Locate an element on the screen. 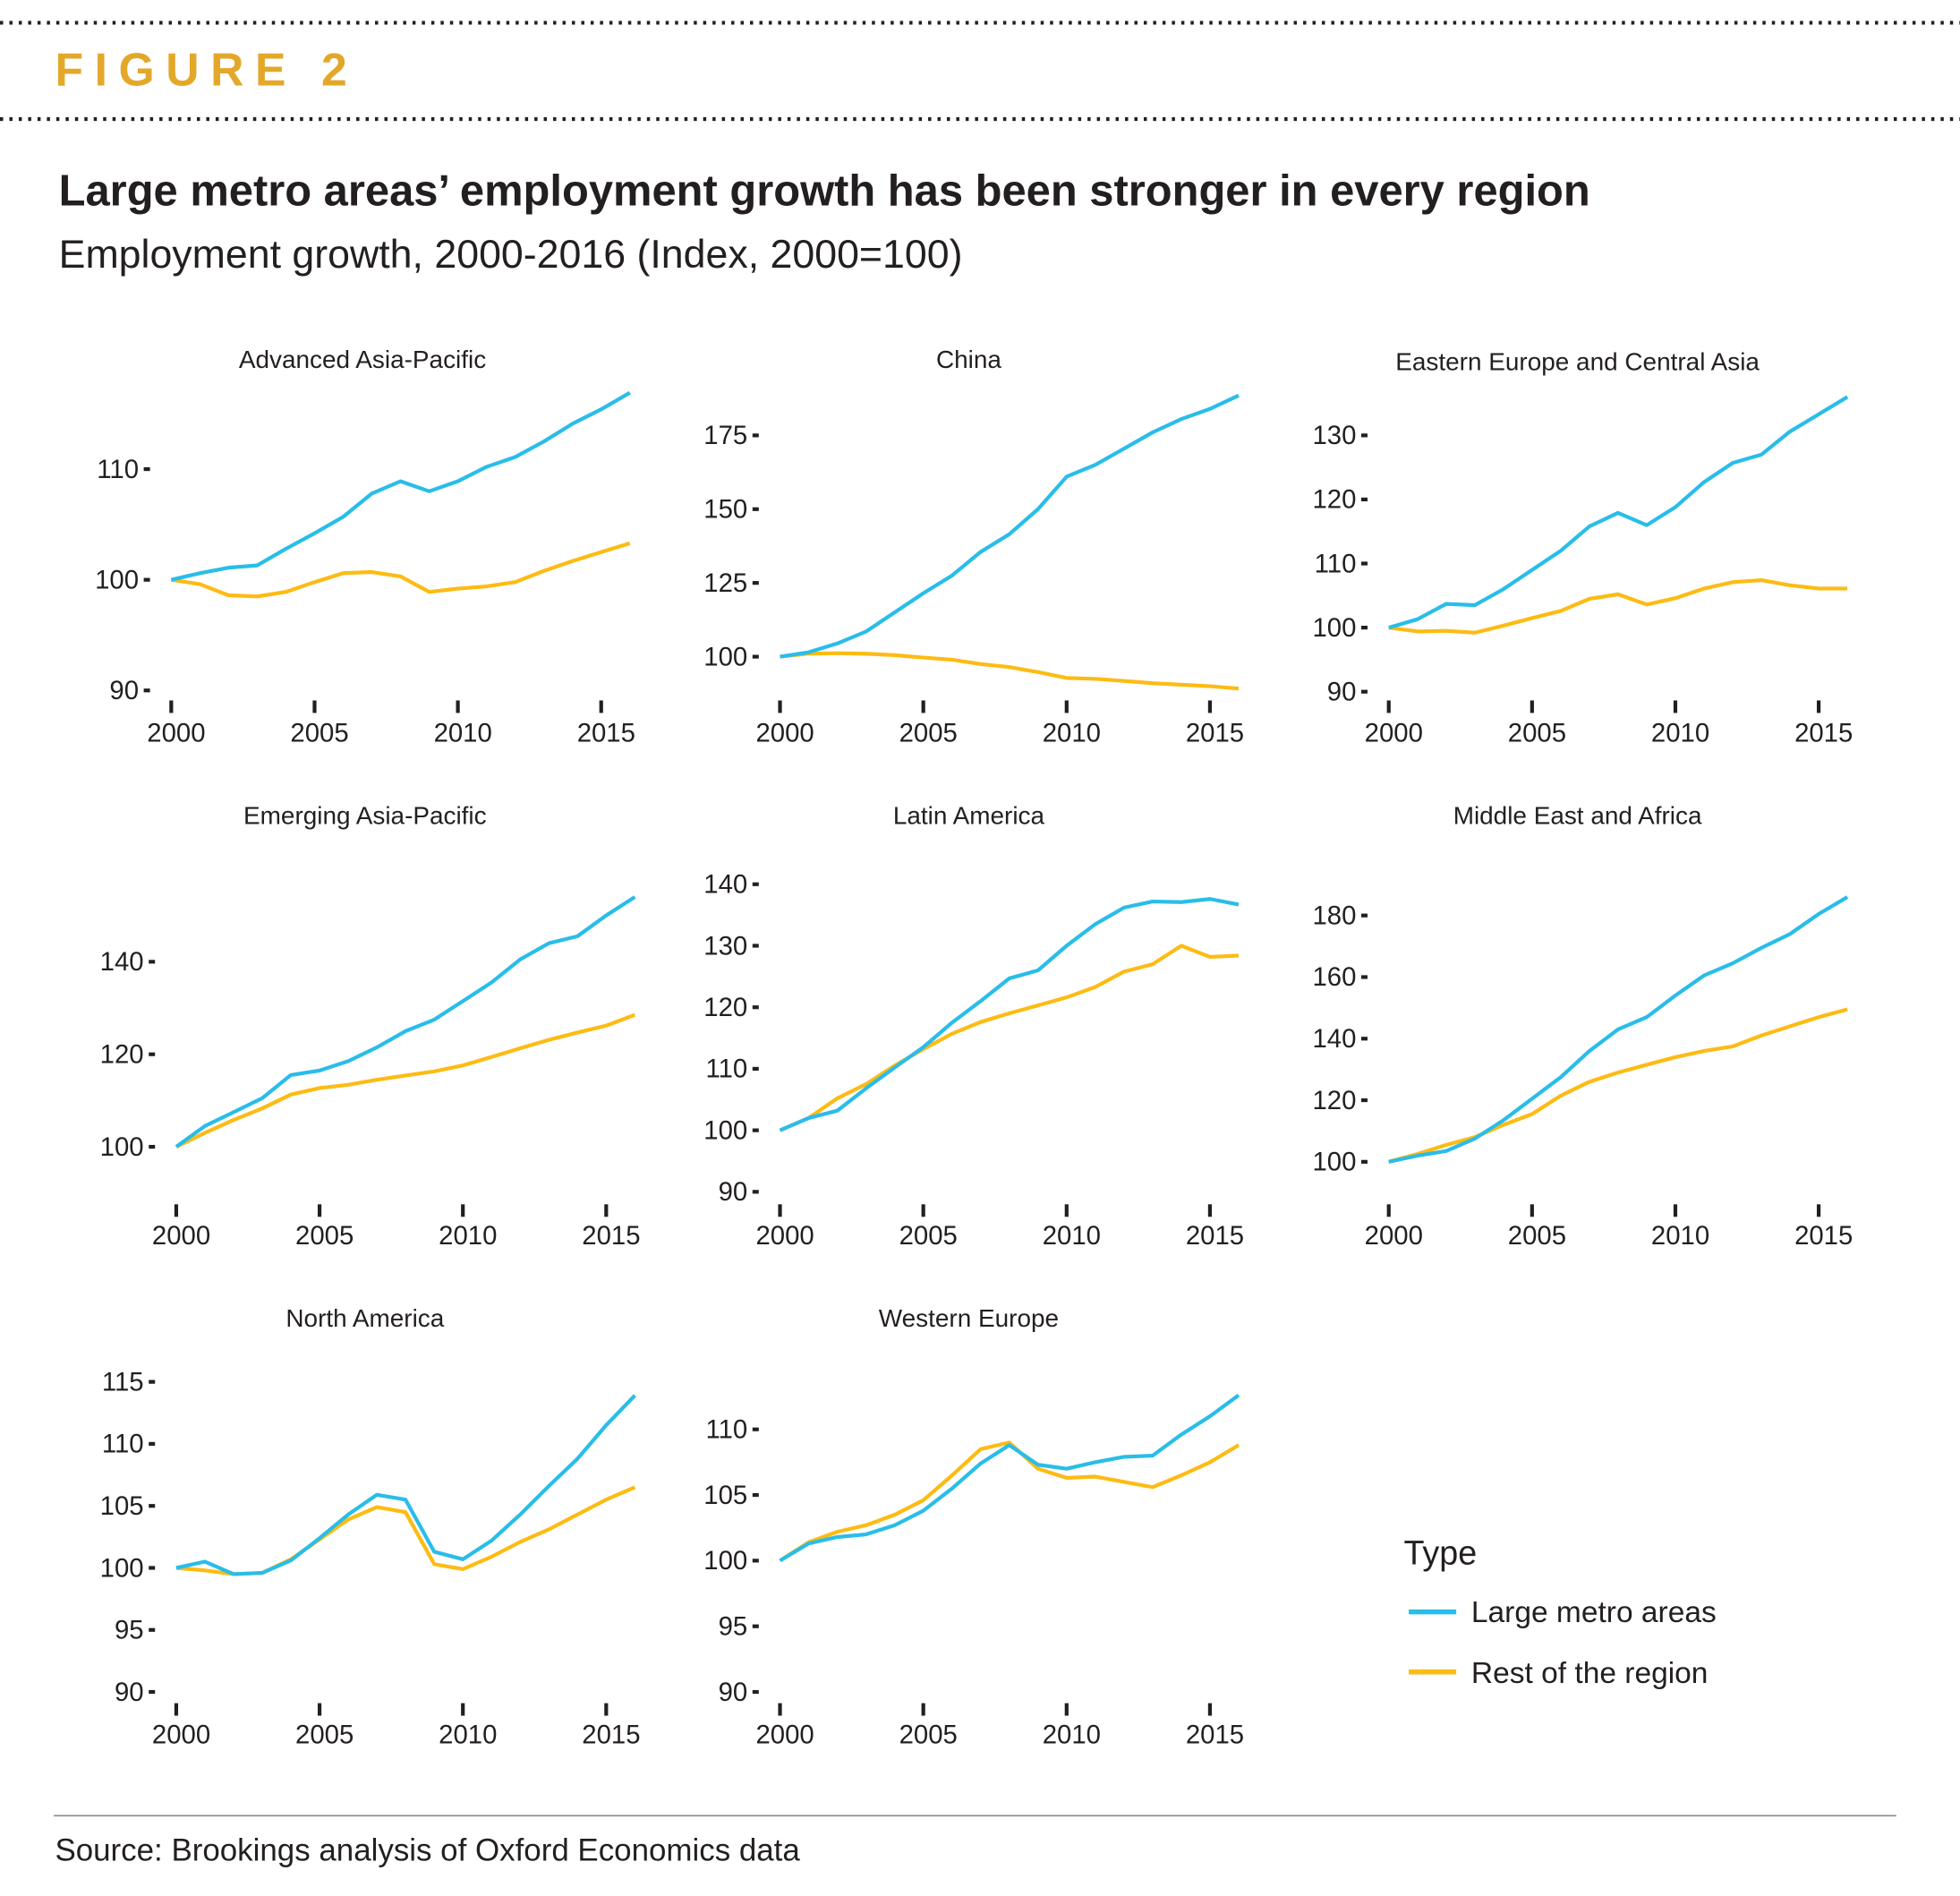  y-tick-label: 160 is located at coordinates (1334, 977).